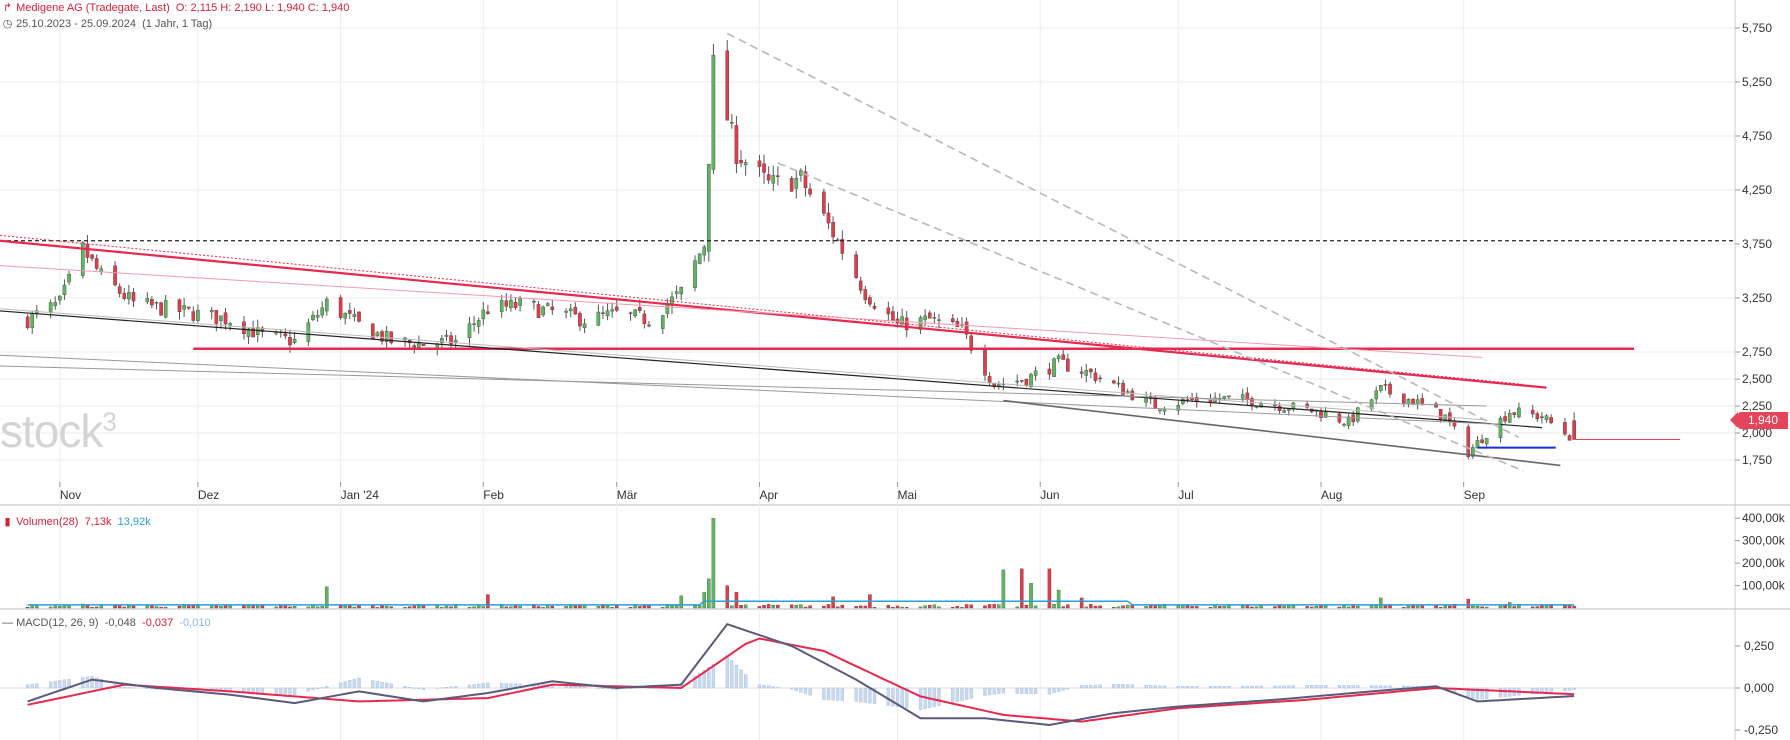 This screenshot has height=740, width=1790. I want to click on volume-legend: ▮ Volumen(28) 7,13k 13,92k, so click(76, 521).